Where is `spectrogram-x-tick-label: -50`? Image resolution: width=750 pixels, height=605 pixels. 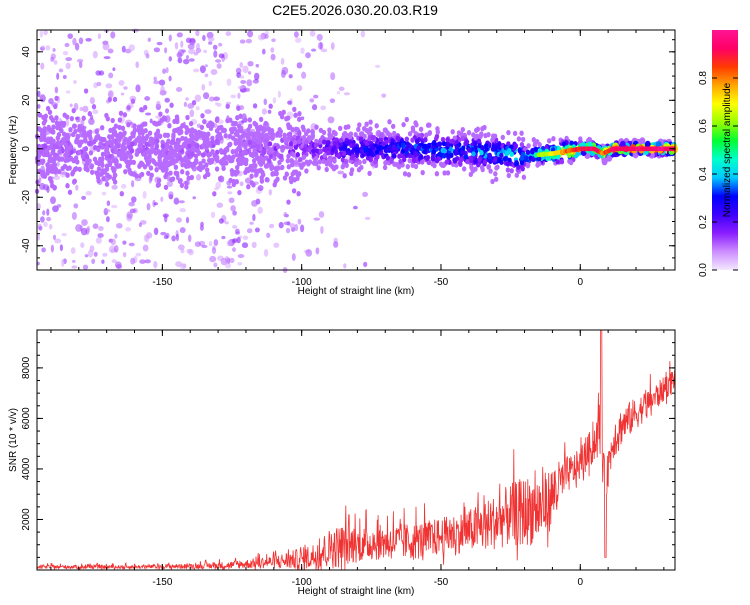 spectrogram-x-tick-label: -50 is located at coordinates (441, 282).